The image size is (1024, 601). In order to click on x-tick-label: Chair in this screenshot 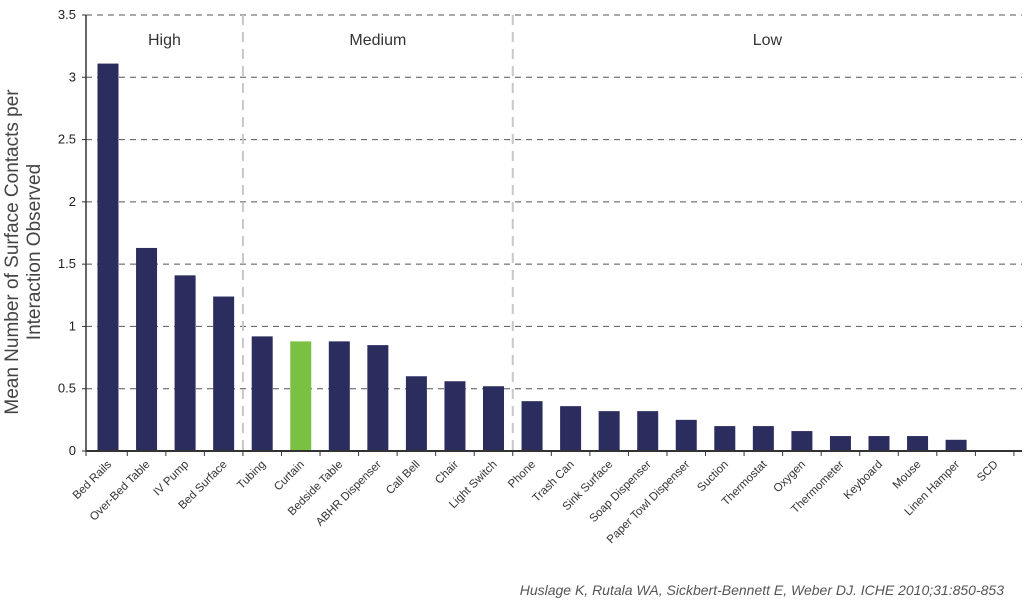, I will do `click(447, 473)`.